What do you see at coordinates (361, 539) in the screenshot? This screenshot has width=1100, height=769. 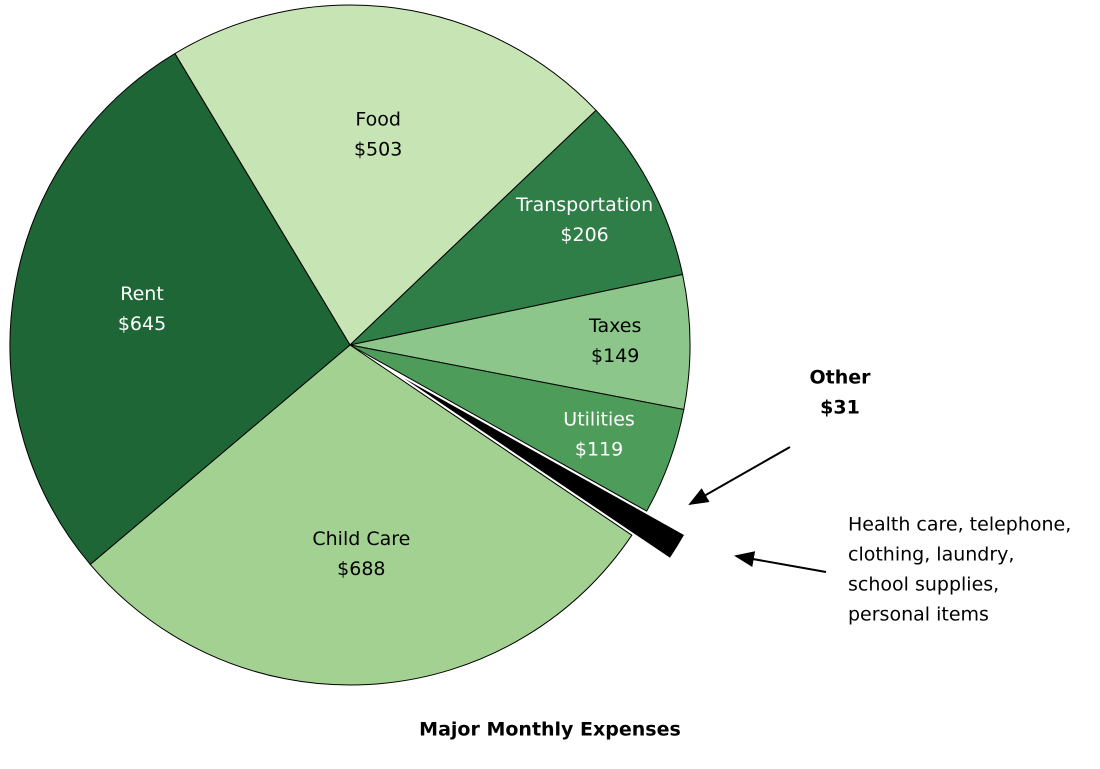 I see `slice-label: Child Care` at bounding box center [361, 539].